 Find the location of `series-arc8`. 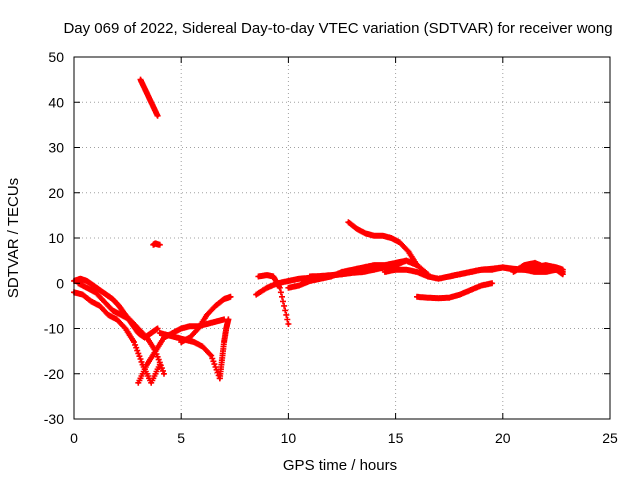

series-arc8 is located at coordinates (206, 319).